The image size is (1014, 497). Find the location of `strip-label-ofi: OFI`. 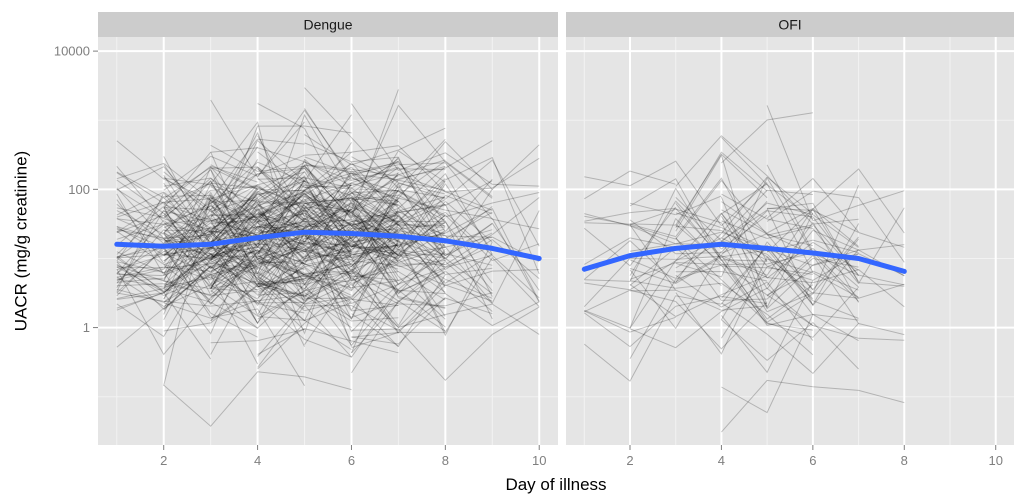

strip-label-ofi: OFI is located at coordinates (789, 25).